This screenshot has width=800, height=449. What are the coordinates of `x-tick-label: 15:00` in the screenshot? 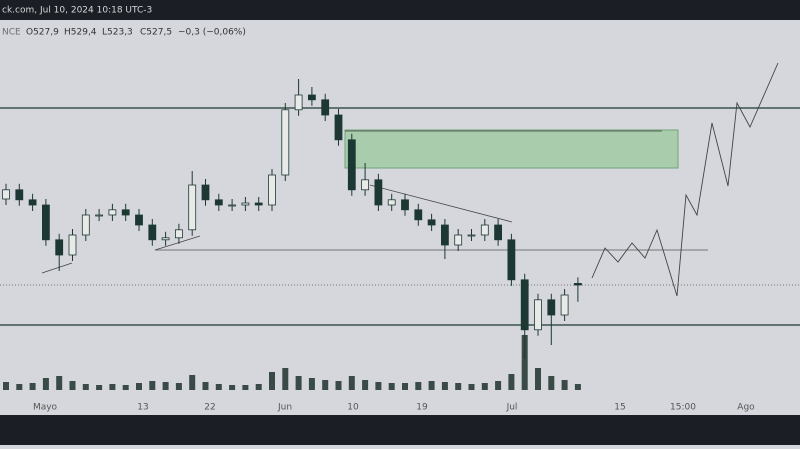 It's located at (683, 408).